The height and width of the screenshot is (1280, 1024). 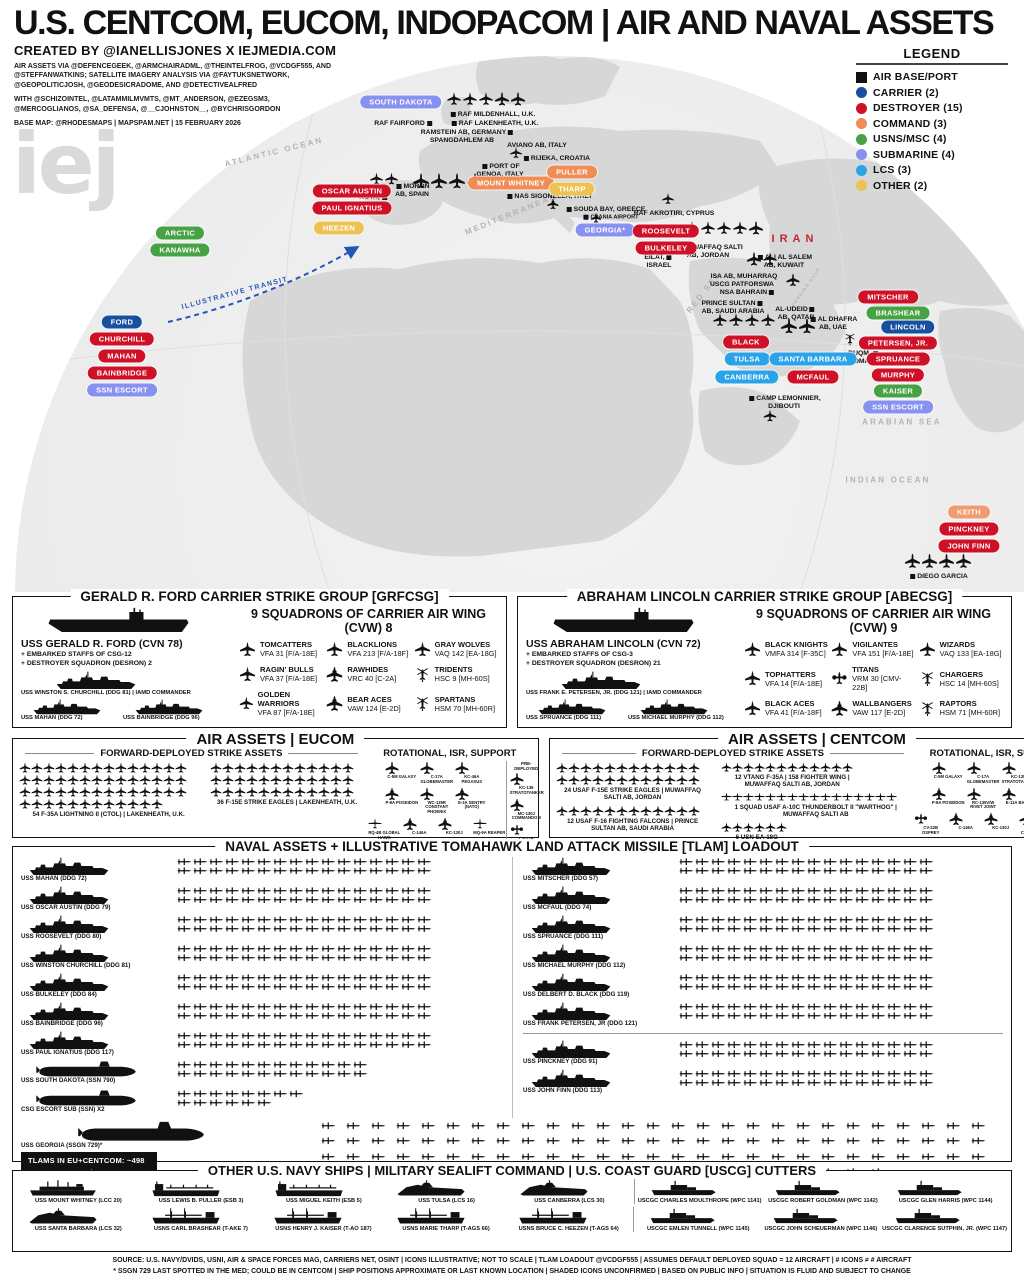 What do you see at coordinates (489, 833) in the screenshot?
I see `rotational-item-label: MQ-9A REAPER` at bounding box center [489, 833].